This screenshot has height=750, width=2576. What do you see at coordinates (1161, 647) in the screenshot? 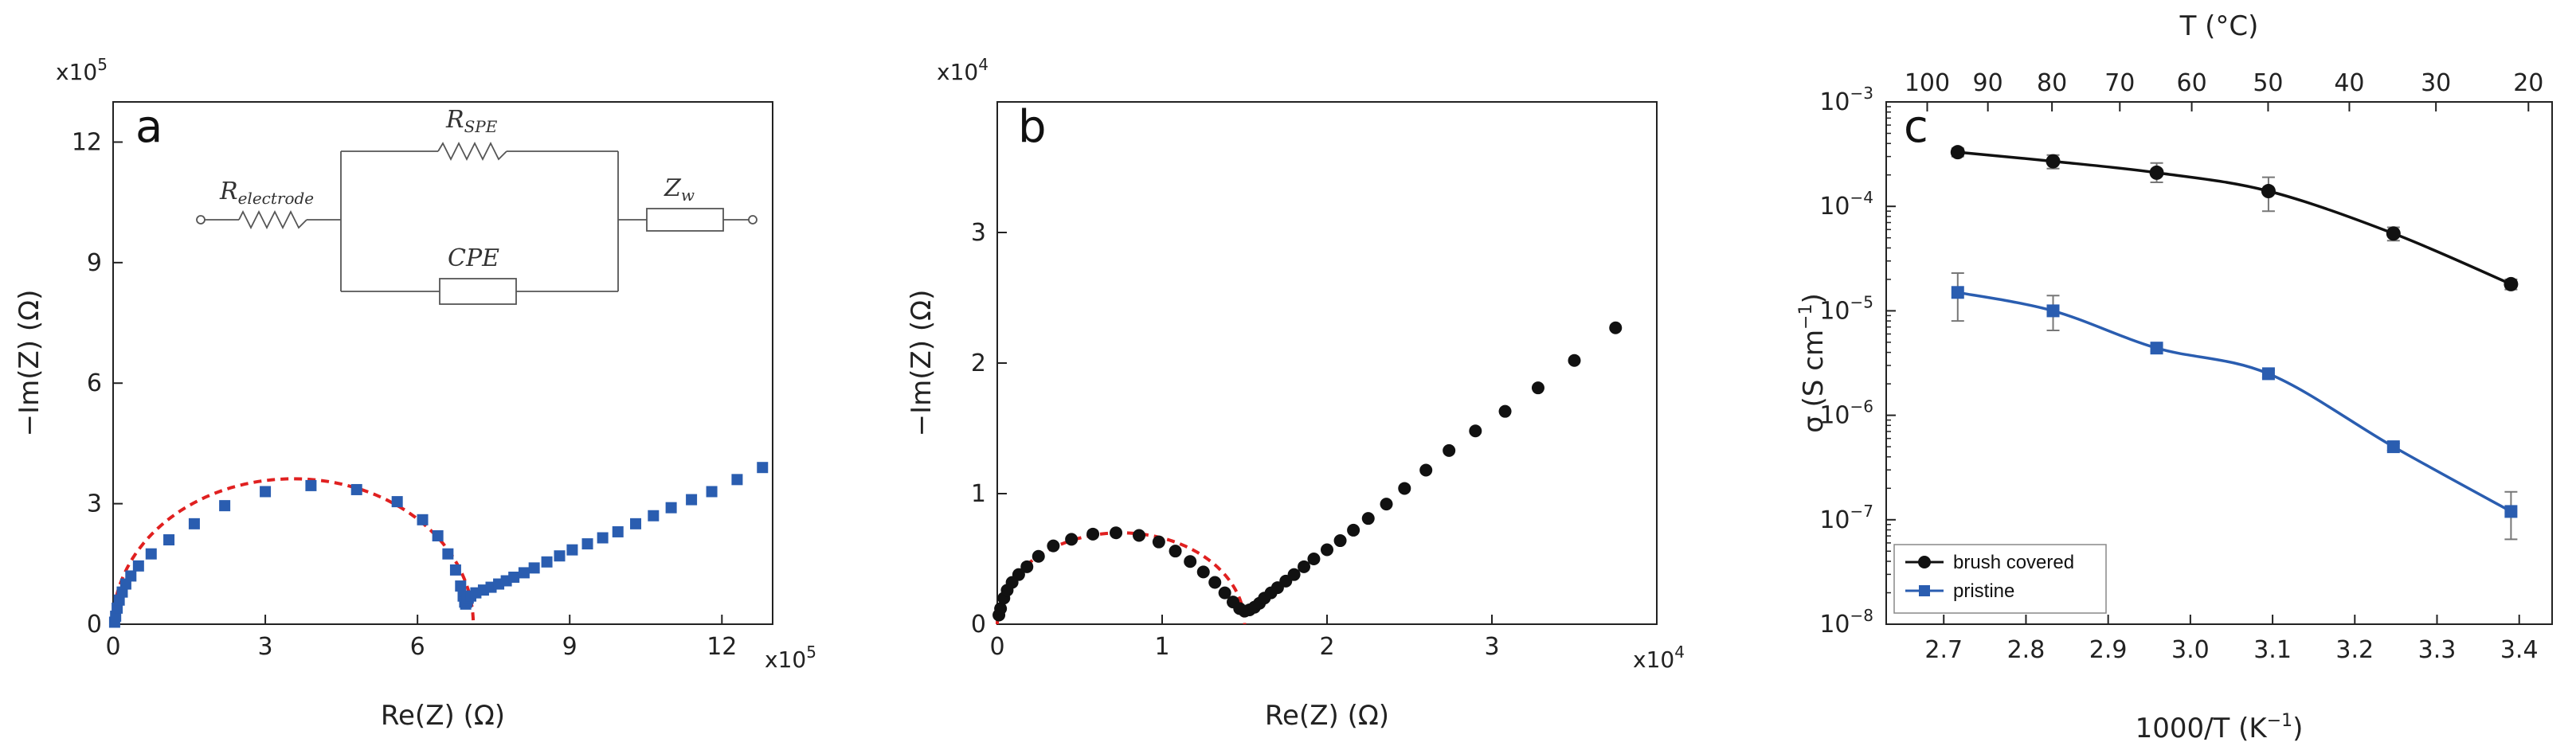
I see `panel-b-xtick-label-1: 1` at bounding box center [1161, 647].